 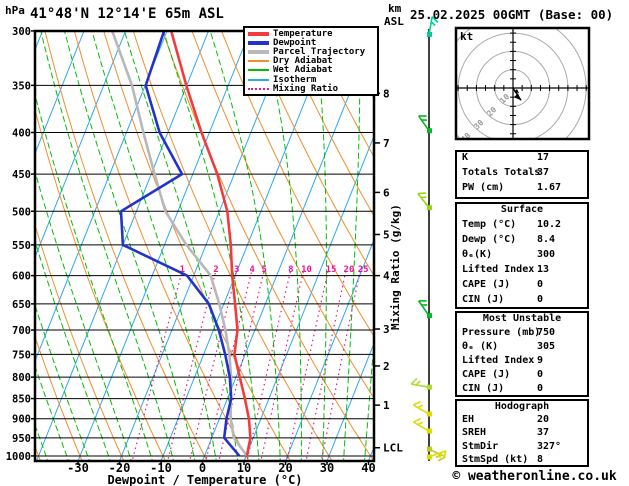 I want to click on mixing-ratio-label: 10, so click(x=306, y=270).